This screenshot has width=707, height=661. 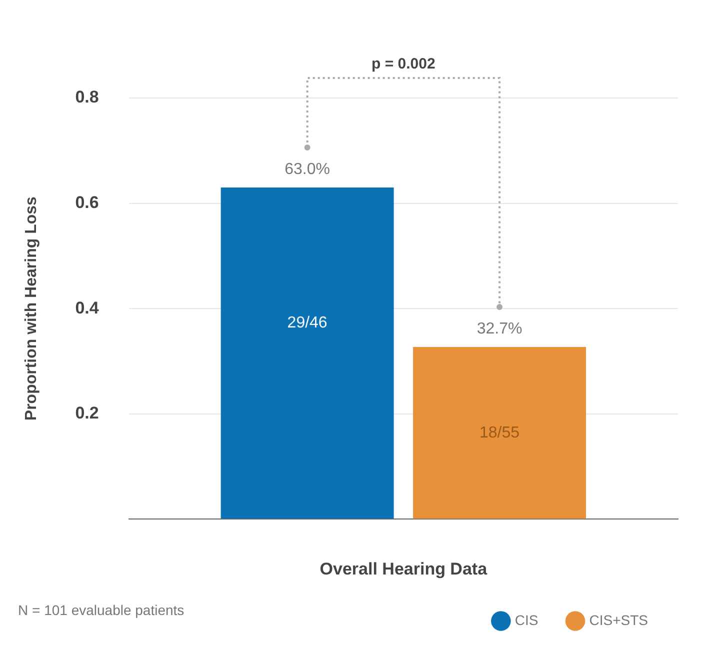 I want to click on y-tick-label: 0.2, so click(x=87, y=413).